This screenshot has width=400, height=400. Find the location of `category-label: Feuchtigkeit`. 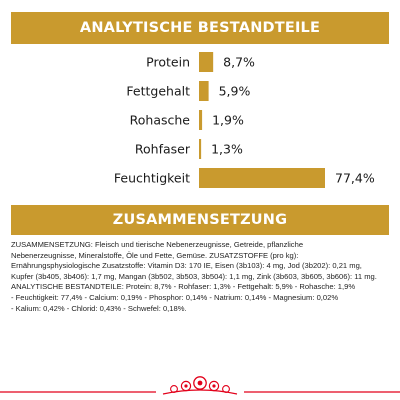

category-label: Feuchtigkeit is located at coordinates (152, 178).